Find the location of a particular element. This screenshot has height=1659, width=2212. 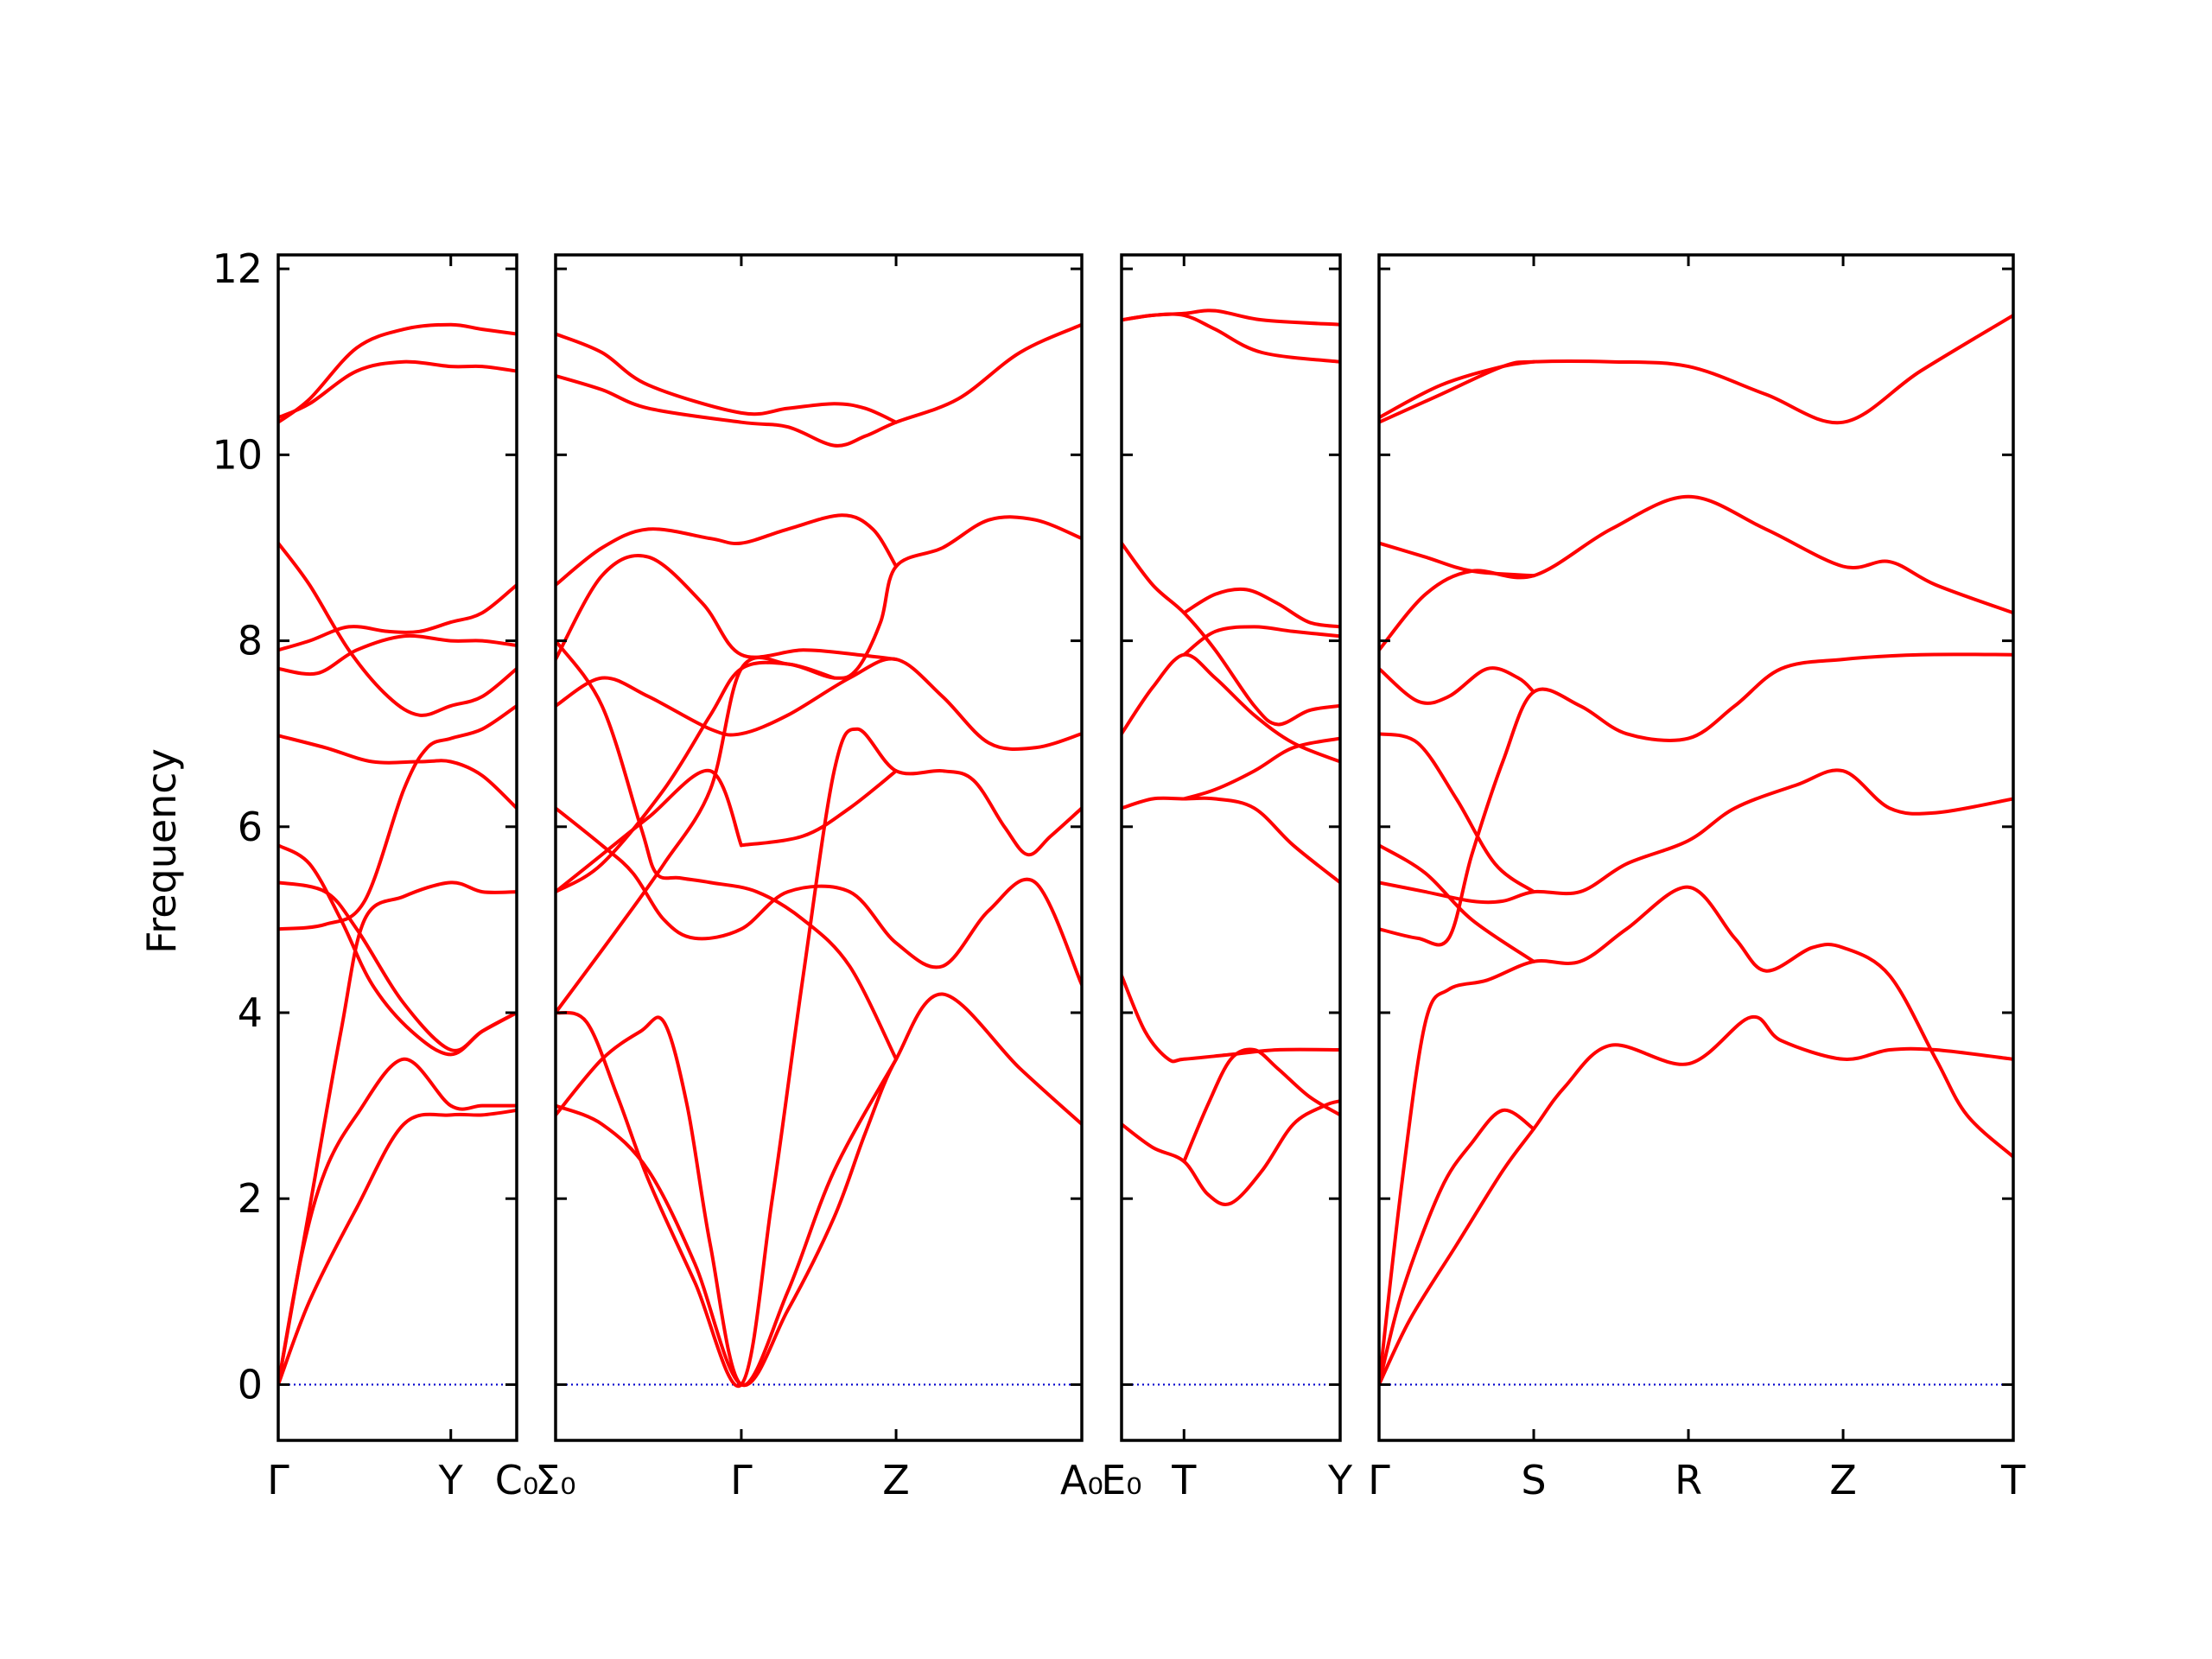

y-tick-label: 10 is located at coordinates (237, 454).